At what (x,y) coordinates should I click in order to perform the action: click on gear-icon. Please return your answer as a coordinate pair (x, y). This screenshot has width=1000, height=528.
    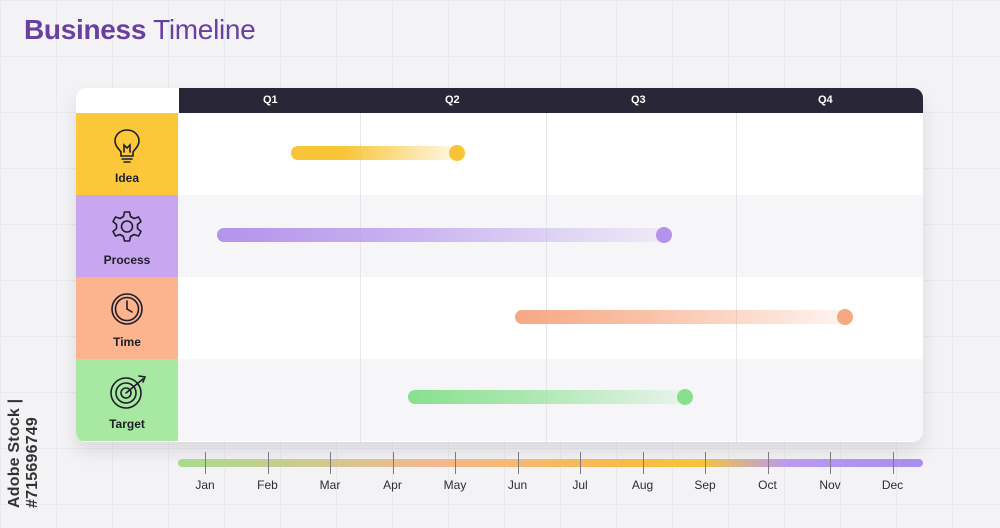
    Looking at the image, I should click on (127, 226).